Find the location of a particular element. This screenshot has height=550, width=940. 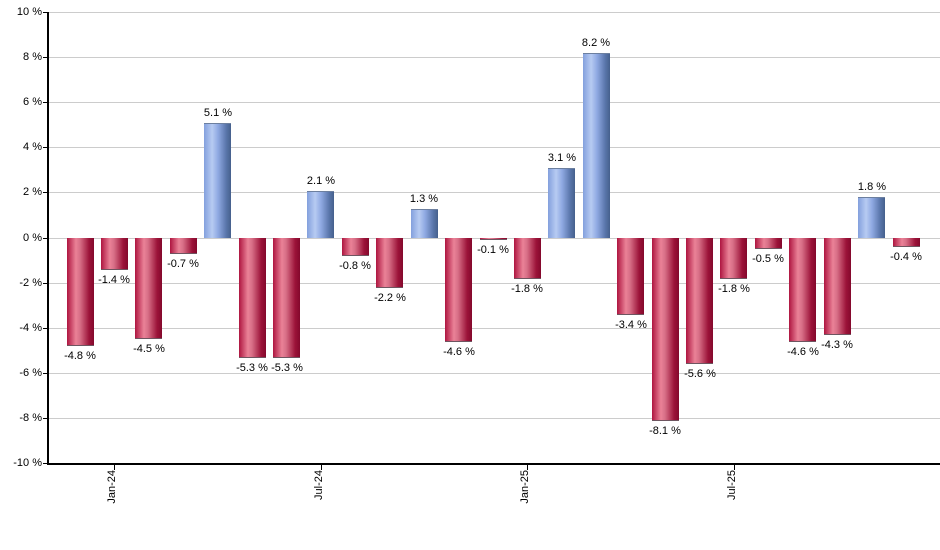

y-axis is located at coordinates (48, 238).